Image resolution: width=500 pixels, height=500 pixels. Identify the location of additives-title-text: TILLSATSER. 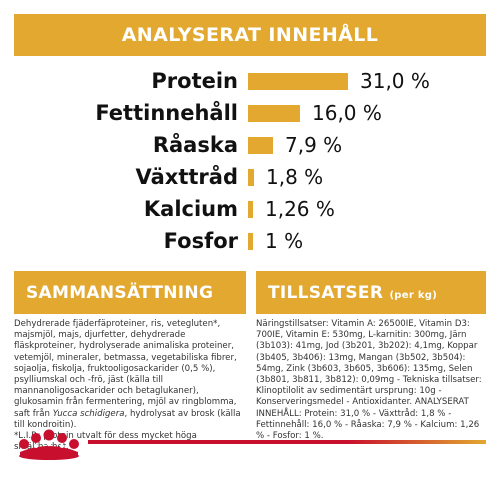
(326, 292).